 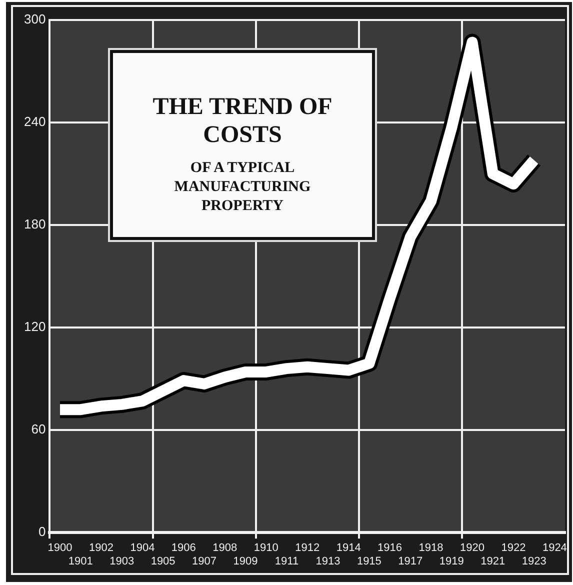 I want to click on x-tick-label: 1922, so click(x=513, y=548).